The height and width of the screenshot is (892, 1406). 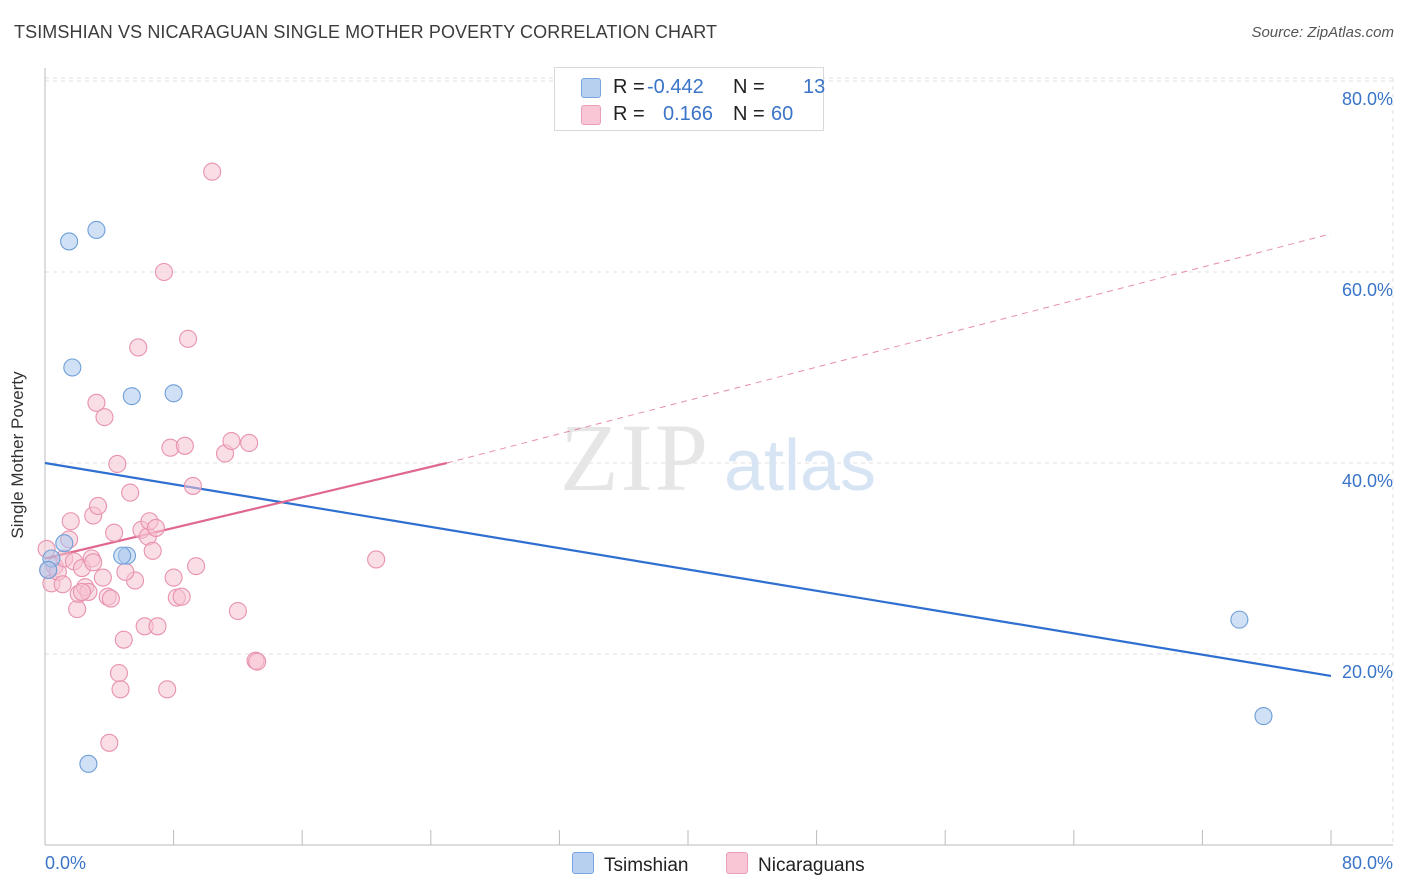 I want to click on correlation-legend: R = -0.442 N = 13 R = 0.166 N = 60, so click(x=690, y=99).